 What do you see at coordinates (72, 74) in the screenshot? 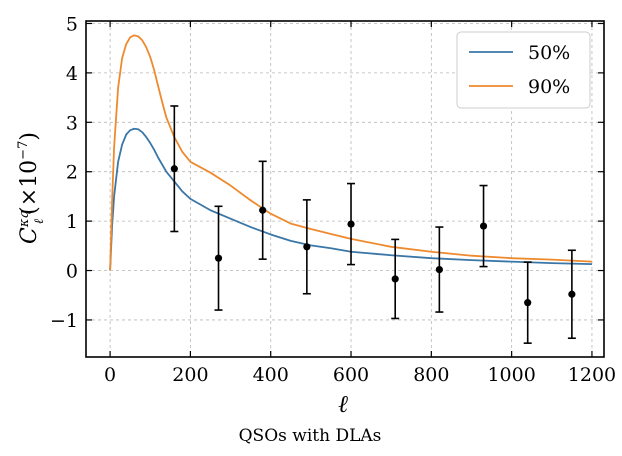
I see `y-tick-label: 4` at bounding box center [72, 74].